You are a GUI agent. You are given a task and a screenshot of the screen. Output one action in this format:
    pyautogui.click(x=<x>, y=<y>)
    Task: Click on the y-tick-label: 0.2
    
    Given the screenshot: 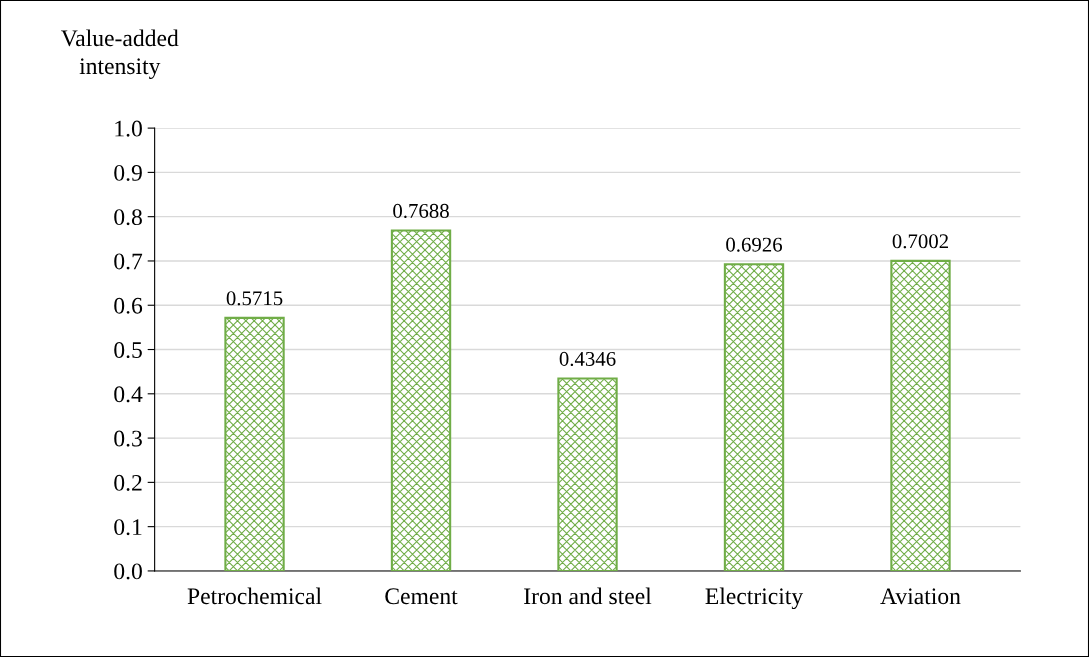 What is the action you would take?
    pyautogui.click(x=128, y=482)
    